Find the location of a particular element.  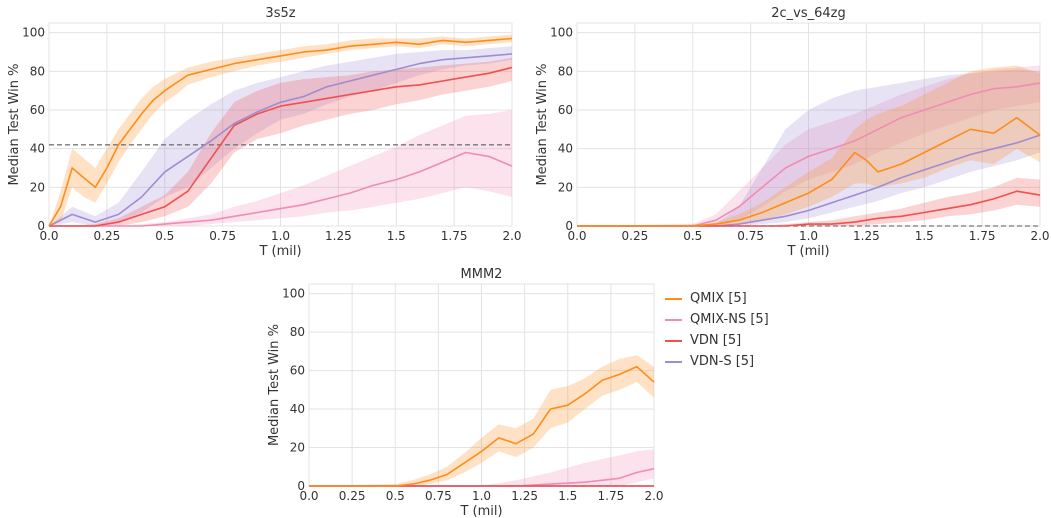

chart-title: MMM2 is located at coordinates (482, 274).